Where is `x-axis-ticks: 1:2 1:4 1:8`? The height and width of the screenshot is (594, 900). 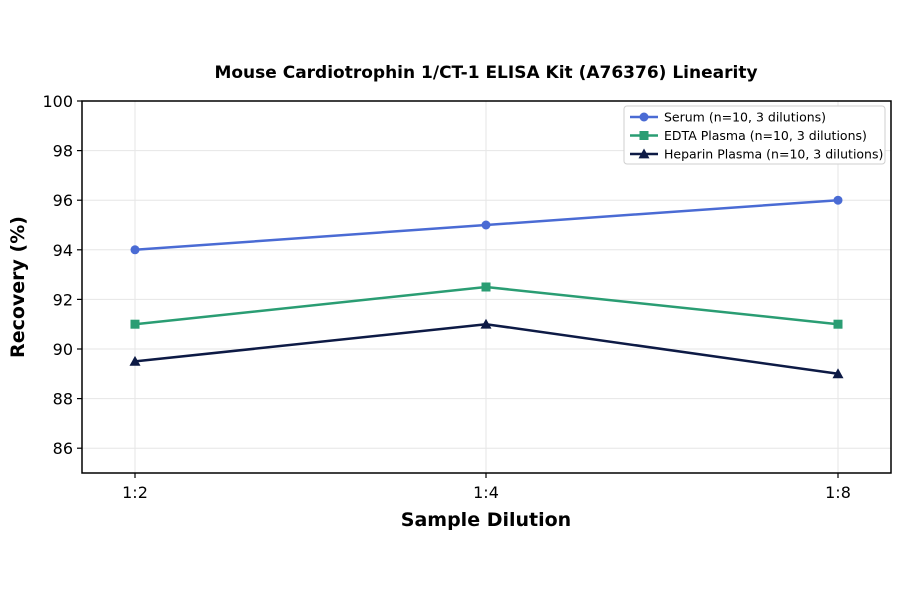 x-axis-ticks: 1:2 1:4 1:8 is located at coordinates (486, 487).